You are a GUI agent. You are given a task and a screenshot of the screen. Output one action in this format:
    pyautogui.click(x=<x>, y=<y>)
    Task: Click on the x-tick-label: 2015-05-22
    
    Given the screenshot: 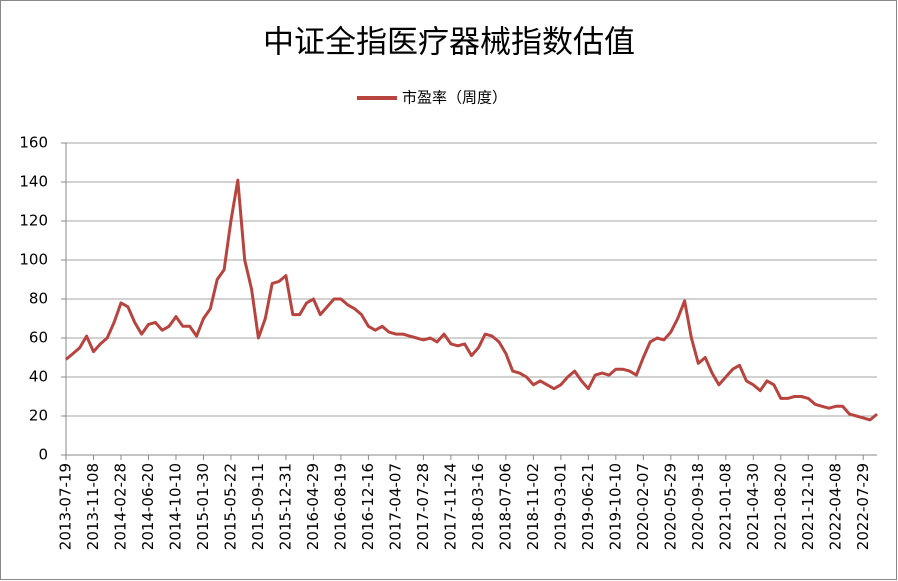 What is the action you would take?
    pyautogui.click(x=230, y=506)
    